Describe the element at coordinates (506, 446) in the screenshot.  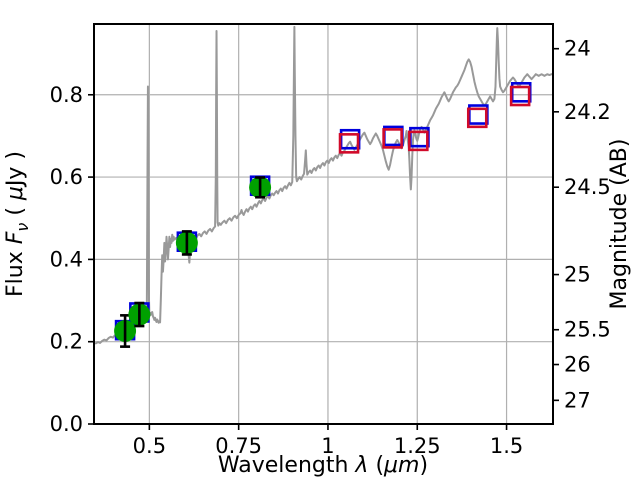
I see `x-tick-label: 1.5` at that location.